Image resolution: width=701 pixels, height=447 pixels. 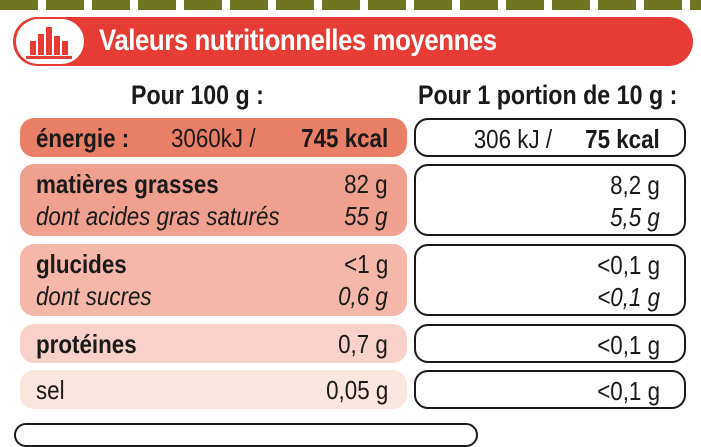 I want to click on row-sel-100g: sel 0,05 g, so click(x=213, y=389).